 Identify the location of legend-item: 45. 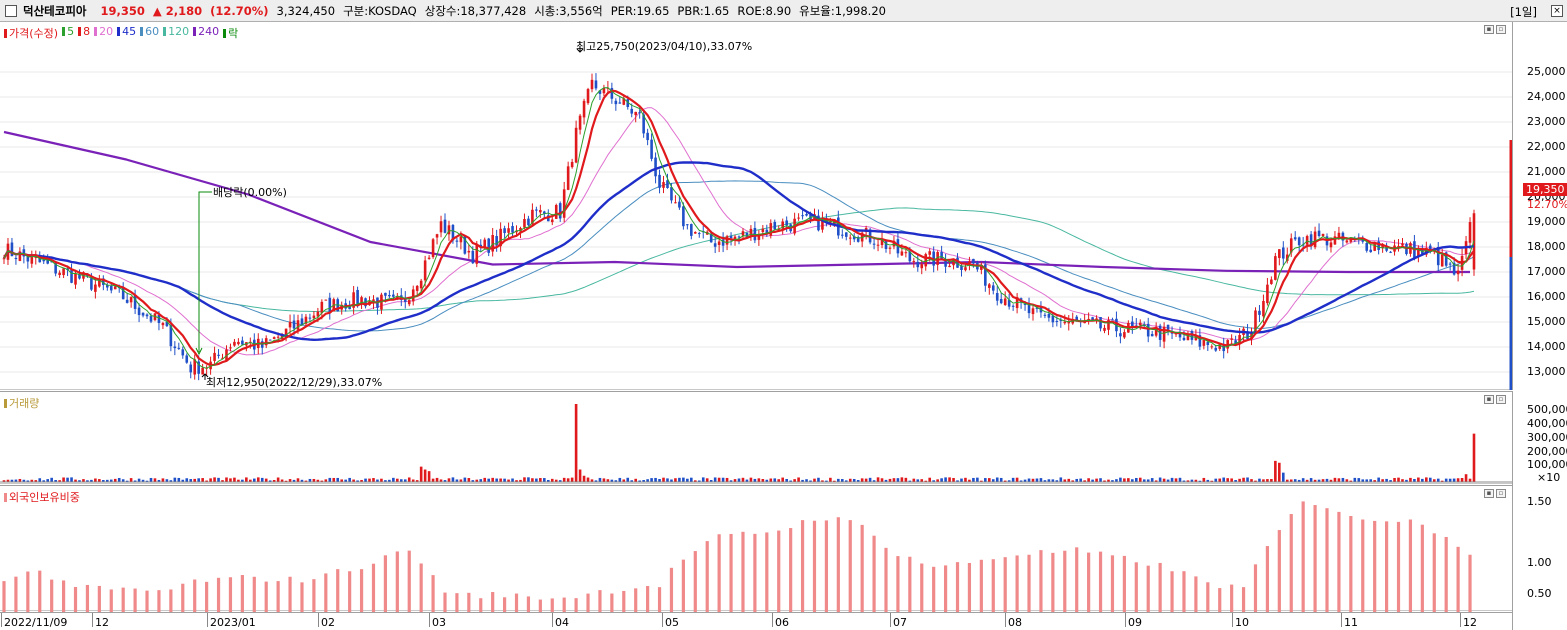
(126, 33).